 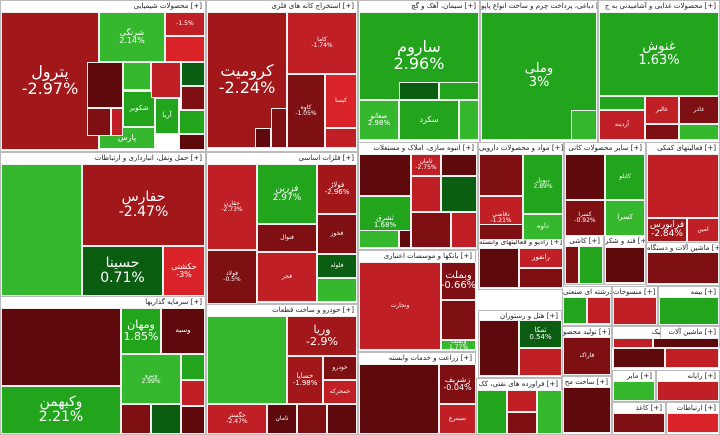 I want to click on stock-tile: فولاژ -2.96%, so click(x=337, y=189).